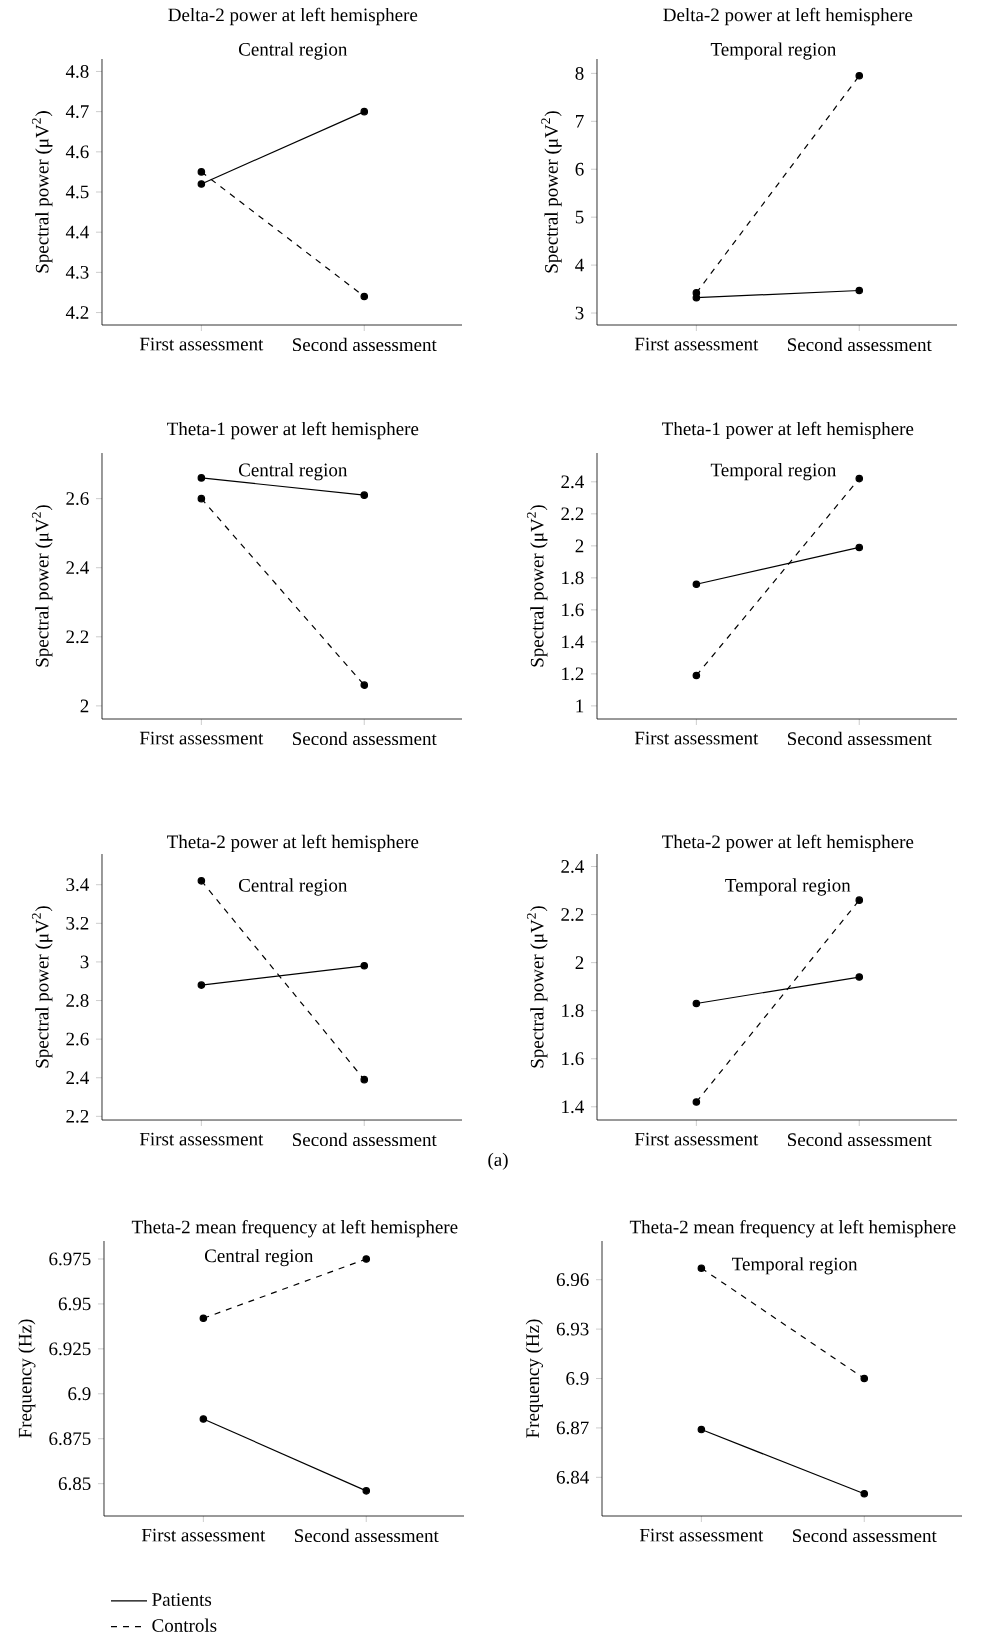  What do you see at coordinates (77, 272) in the screenshot?
I see `y-tick-label: 4.3` at bounding box center [77, 272].